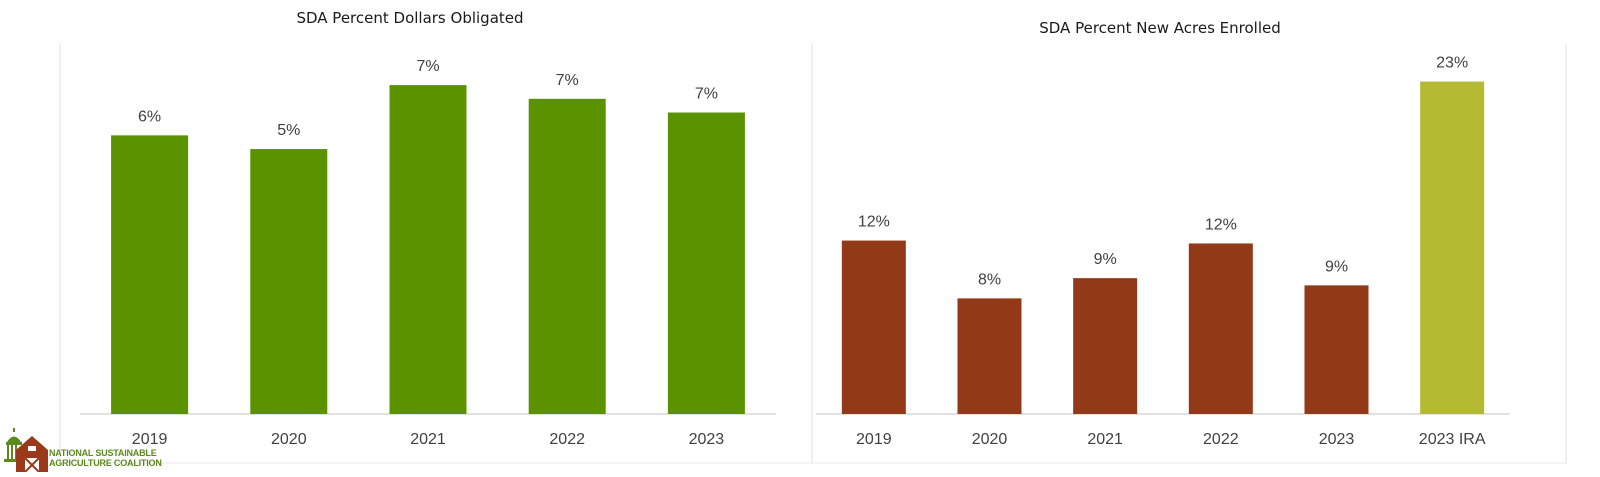  What do you see at coordinates (103, 453) in the screenshot?
I see `logo-text-line1: NATIONAL SUSTAINABLE` at bounding box center [103, 453].